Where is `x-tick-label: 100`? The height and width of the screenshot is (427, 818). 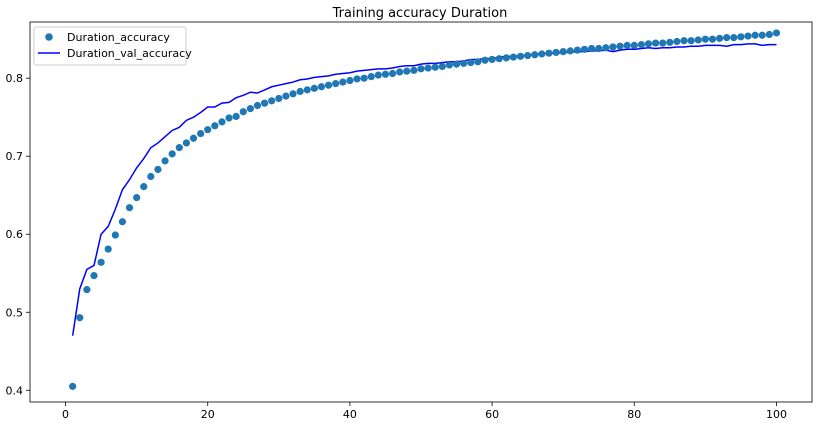 x-tick-label: 100 is located at coordinates (776, 414).